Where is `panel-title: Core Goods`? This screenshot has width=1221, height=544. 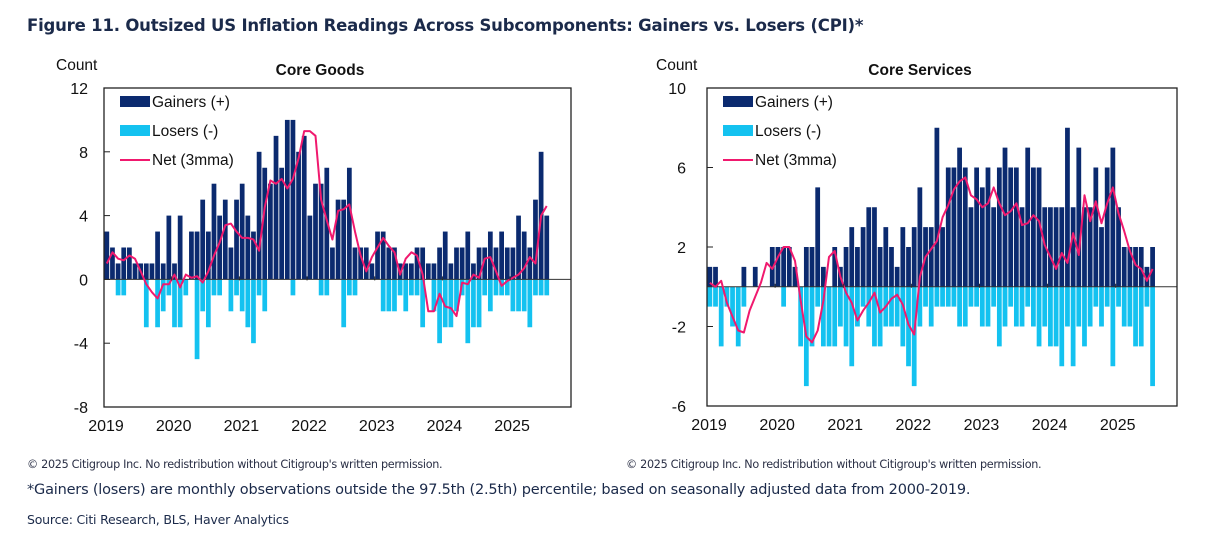 panel-title: Core Goods is located at coordinates (320, 70).